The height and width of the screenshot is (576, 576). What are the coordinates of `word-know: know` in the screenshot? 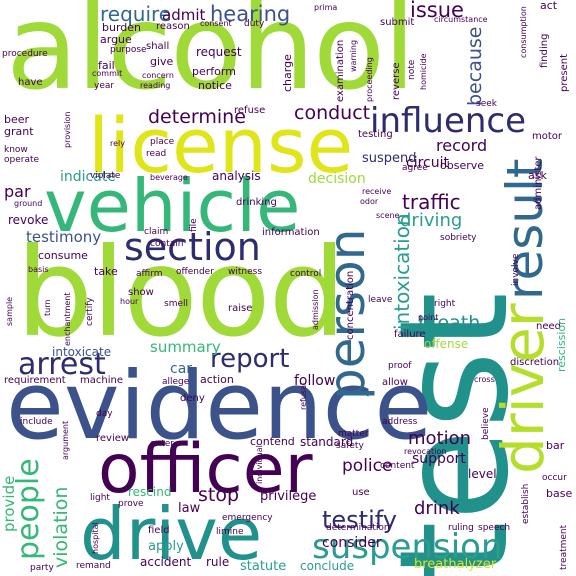 It's located at (16, 150).